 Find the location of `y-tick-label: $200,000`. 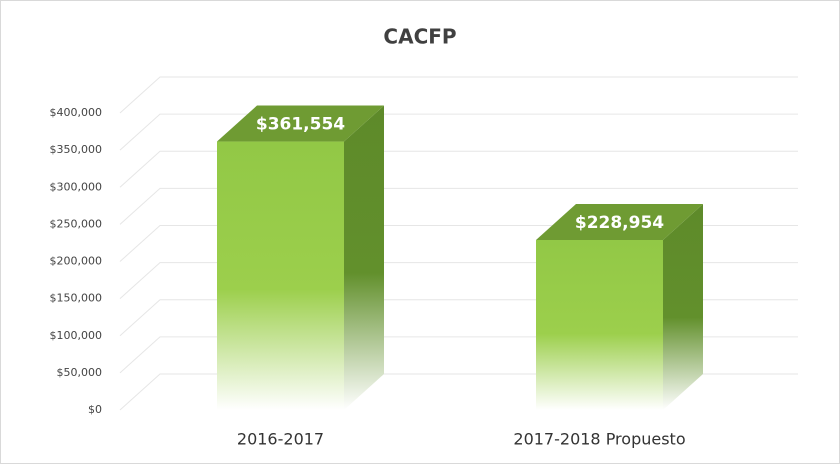

y-tick-label: $200,000 is located at coordinates (76, 261).